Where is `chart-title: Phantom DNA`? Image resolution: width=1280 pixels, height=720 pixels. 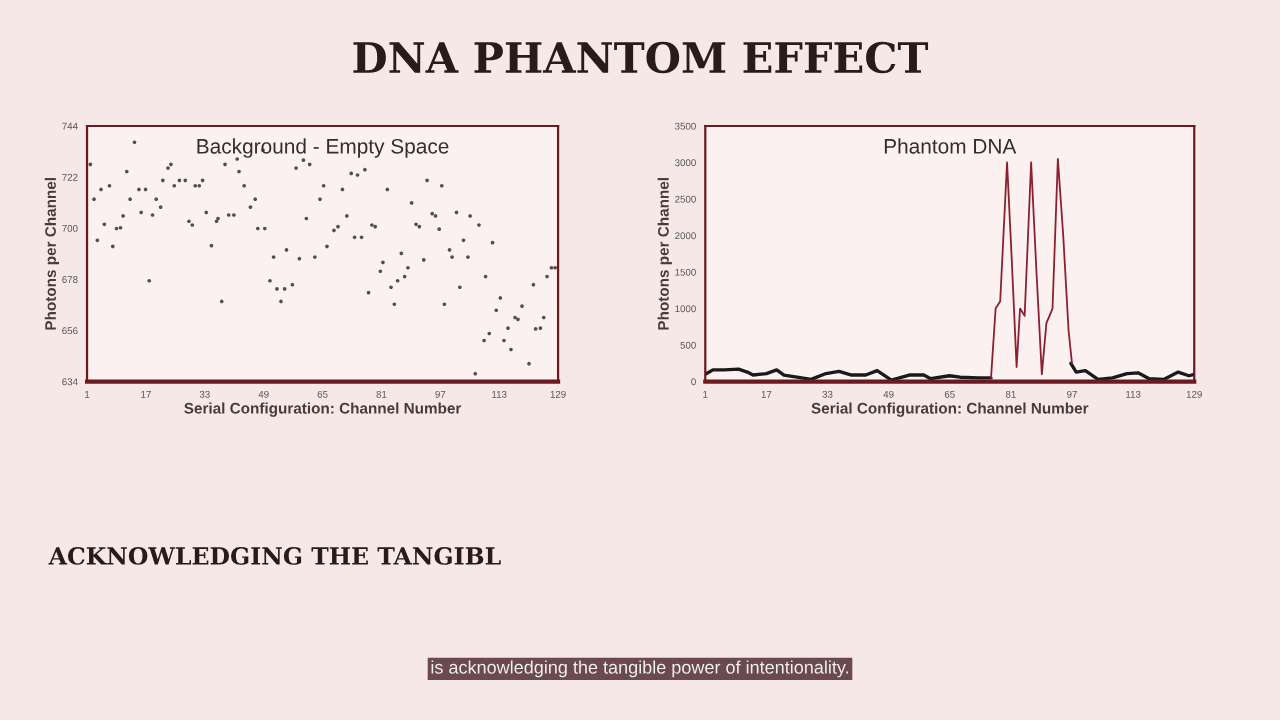 chart-title: Phantom DNA is located at coordinates (950, 146).